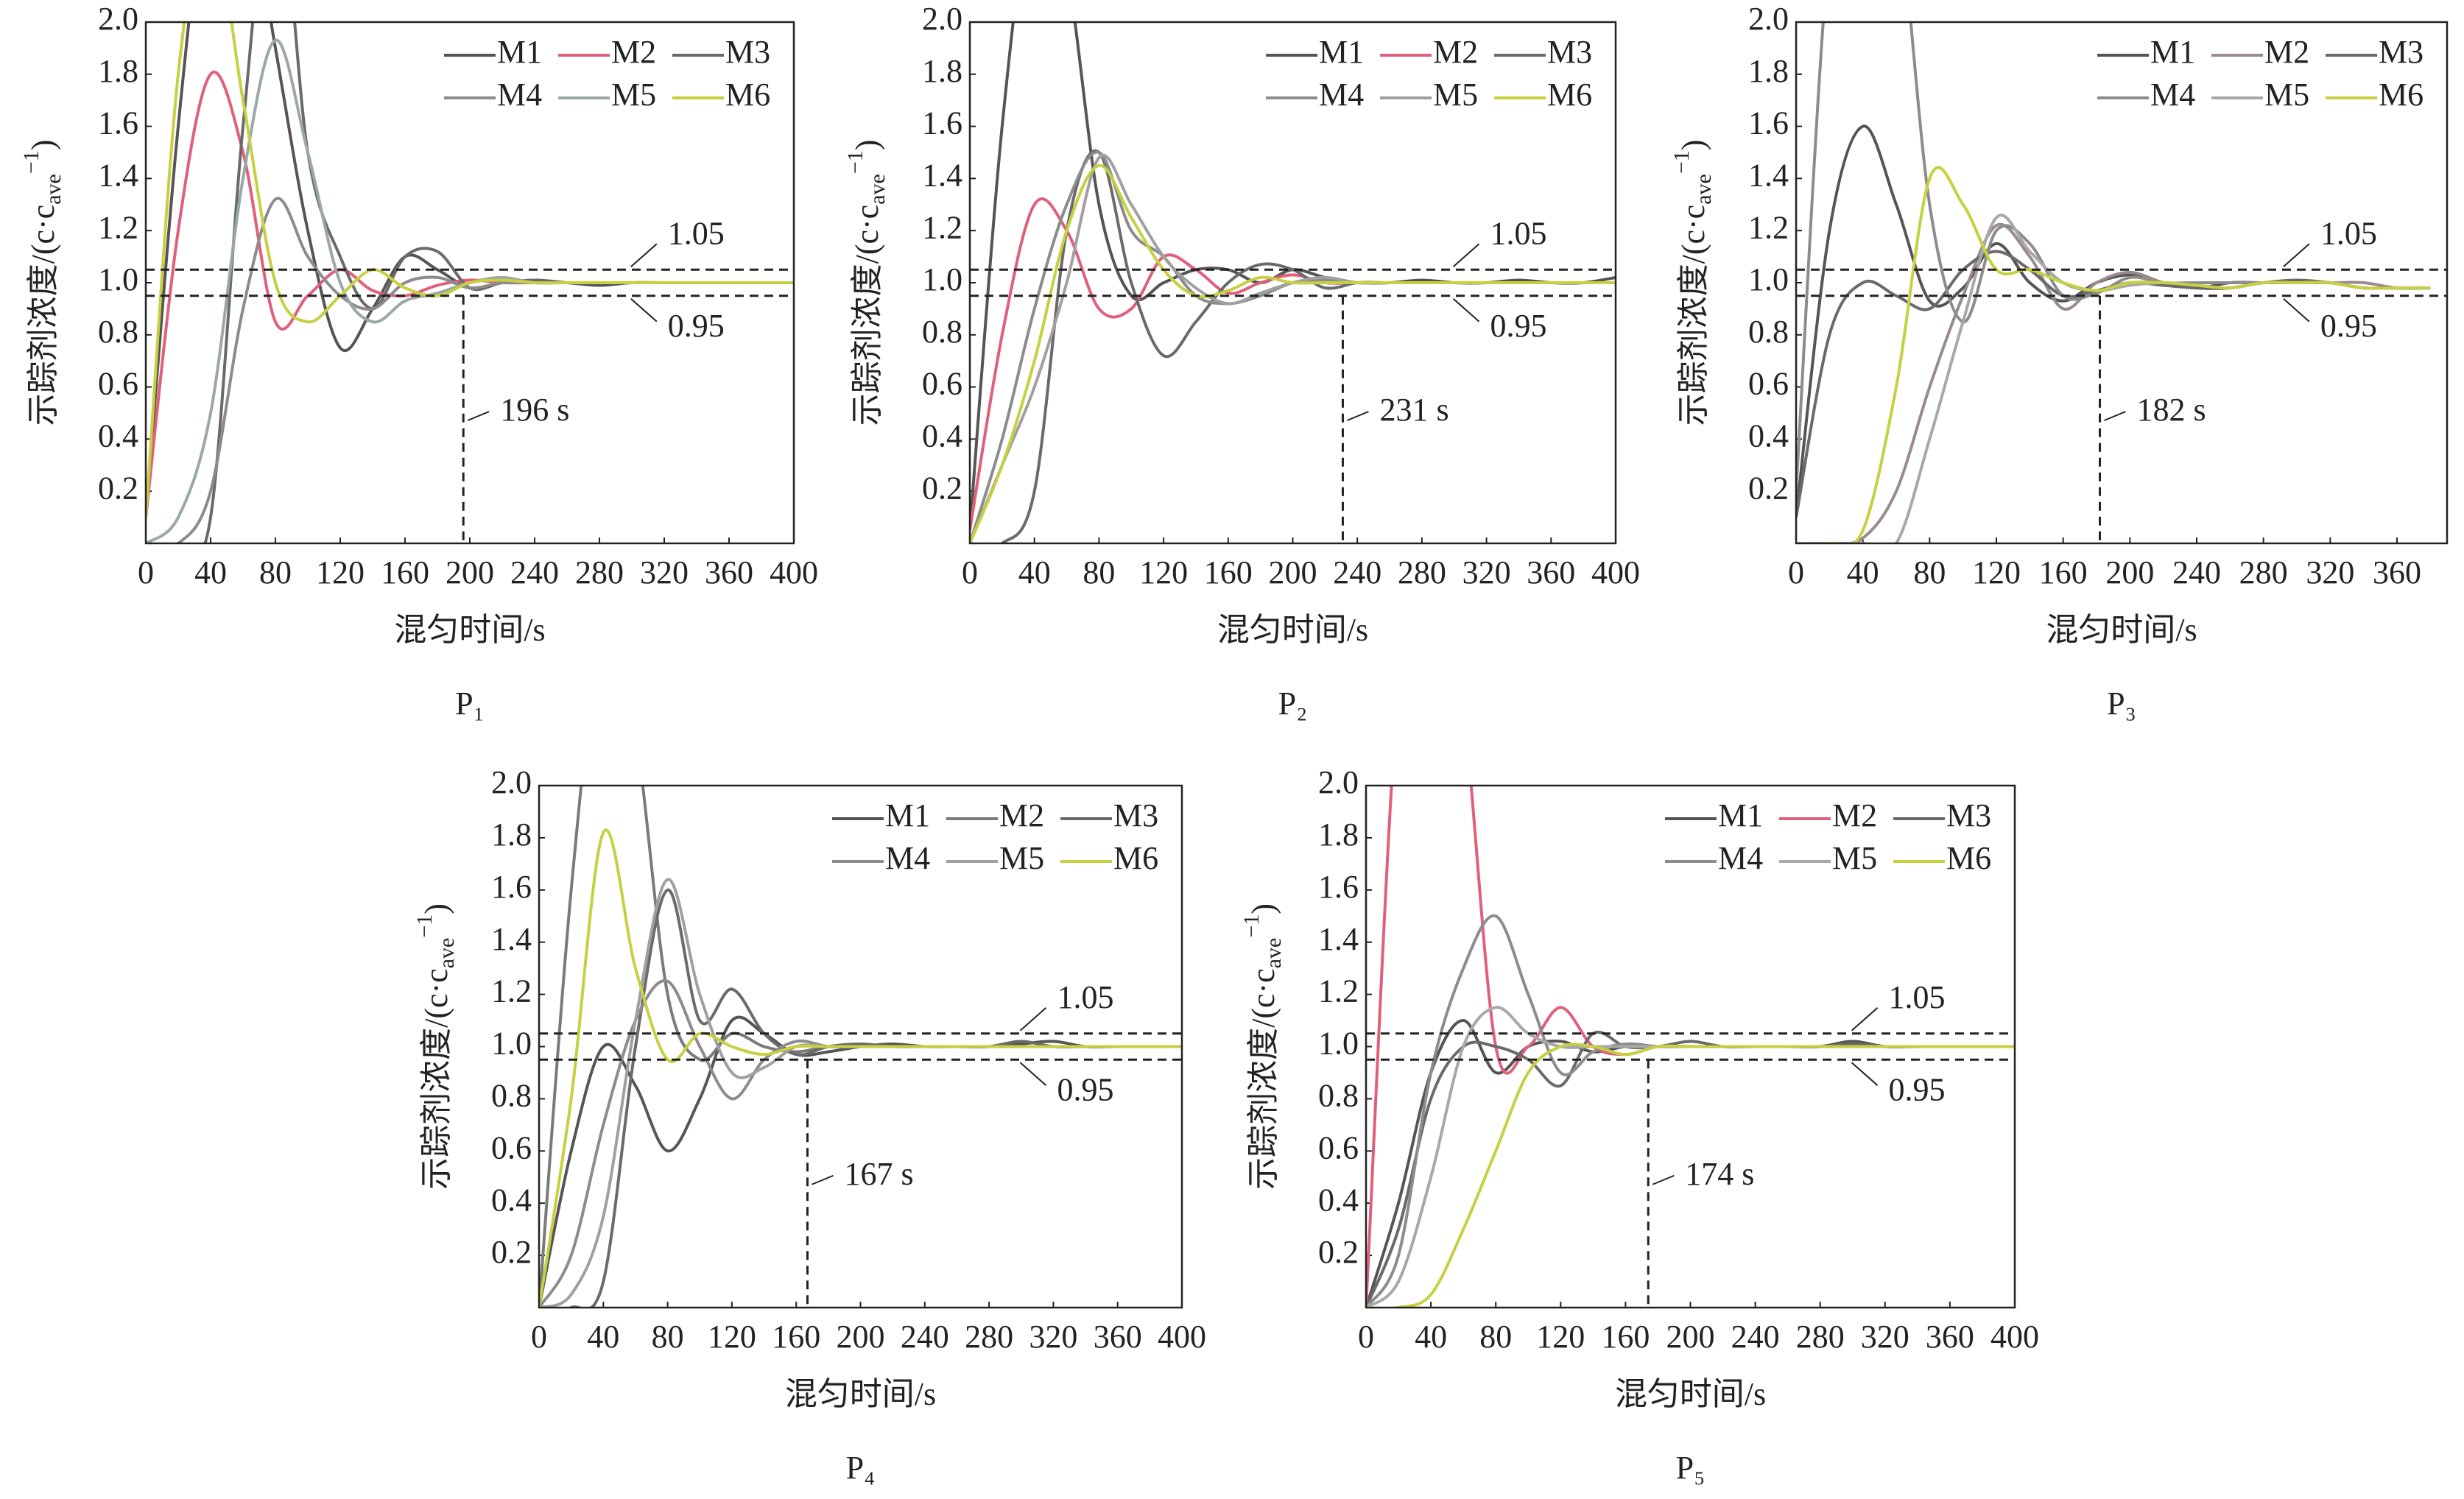 The height and width of the screenshot is (1499, 2464). I want to click on x-tick-label: 80, so click(275, 572).